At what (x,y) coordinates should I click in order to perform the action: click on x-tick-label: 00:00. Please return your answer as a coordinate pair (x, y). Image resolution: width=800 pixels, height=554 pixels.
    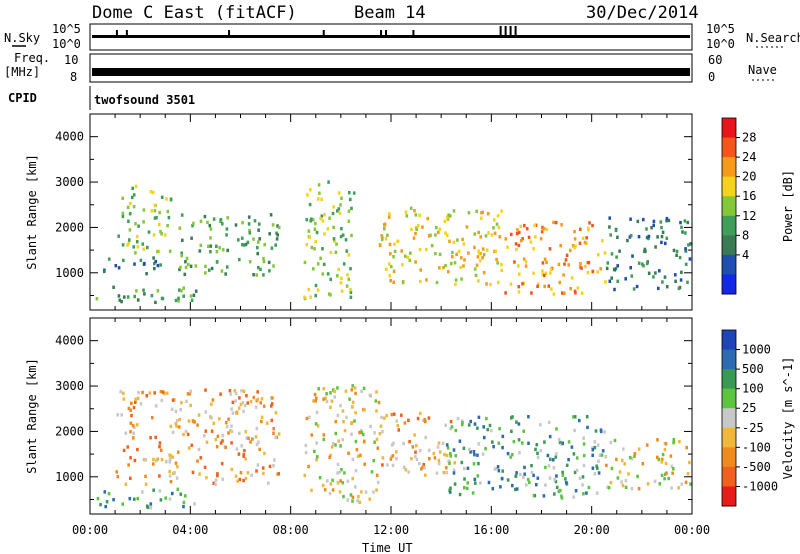
    Looking at the image, I should click on (692, 530).